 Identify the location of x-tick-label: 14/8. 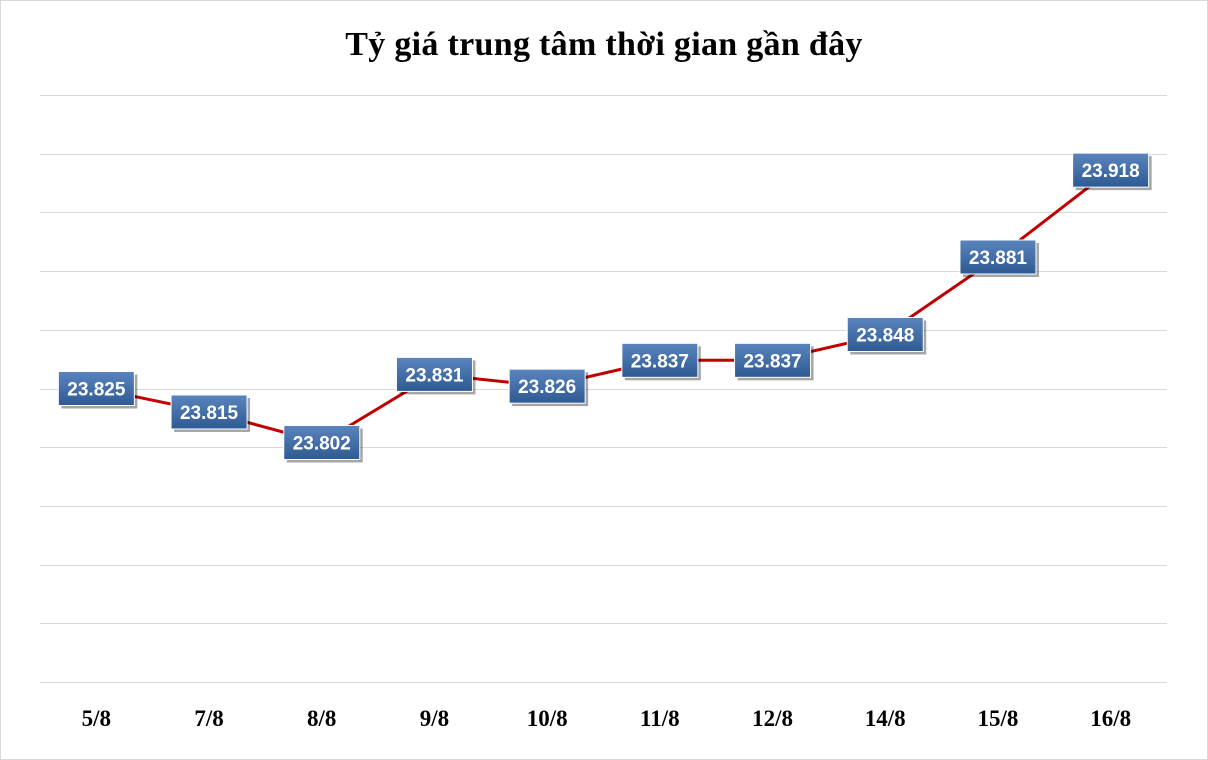
(885, 718).